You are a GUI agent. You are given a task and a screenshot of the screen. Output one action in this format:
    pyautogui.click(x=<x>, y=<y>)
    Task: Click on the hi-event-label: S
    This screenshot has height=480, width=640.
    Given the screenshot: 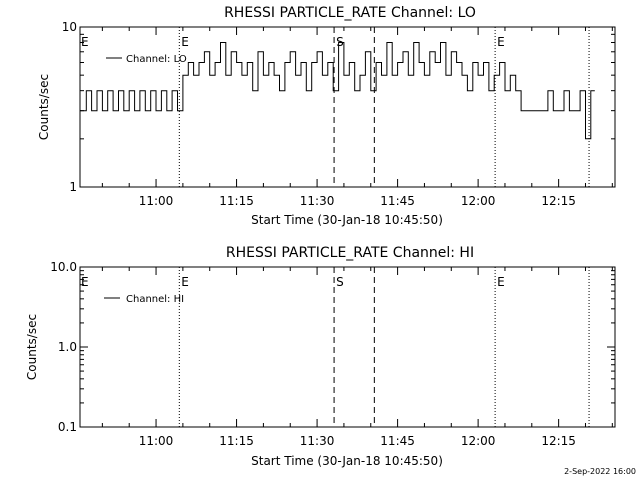 What is the action you would take?
    pyautogui.click(x=340, y=282)
    